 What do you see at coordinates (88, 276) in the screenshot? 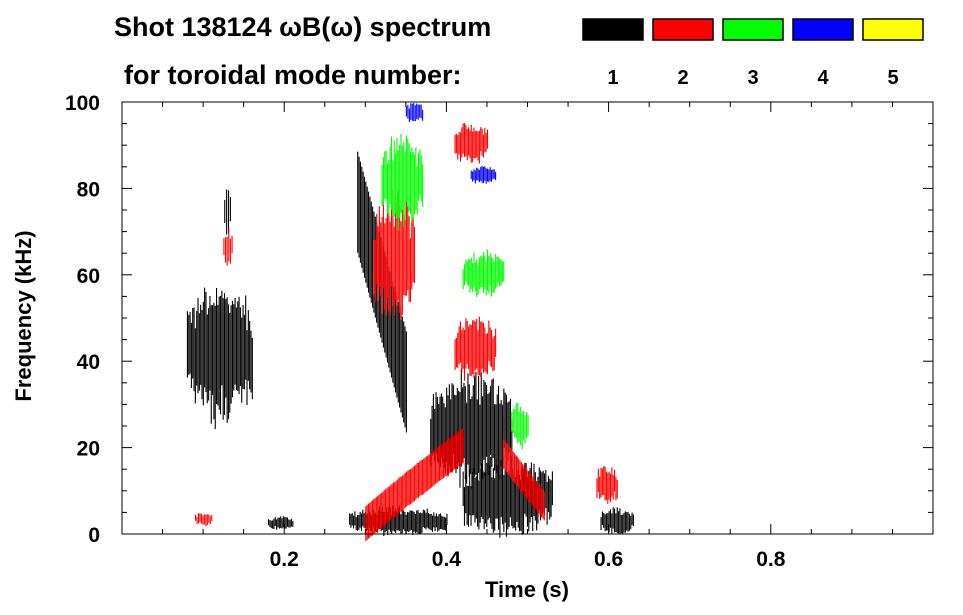
I see `y-tick-label: 60` at bounding box center [88, 276].